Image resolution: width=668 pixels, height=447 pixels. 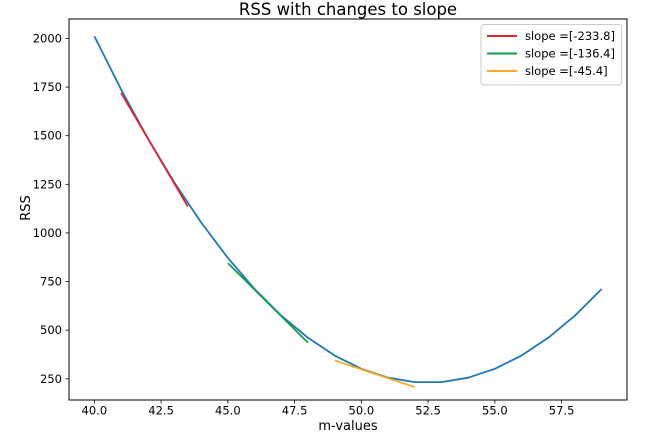 I want to click on y-tick-label: 1500, so click(x=47, y=136).